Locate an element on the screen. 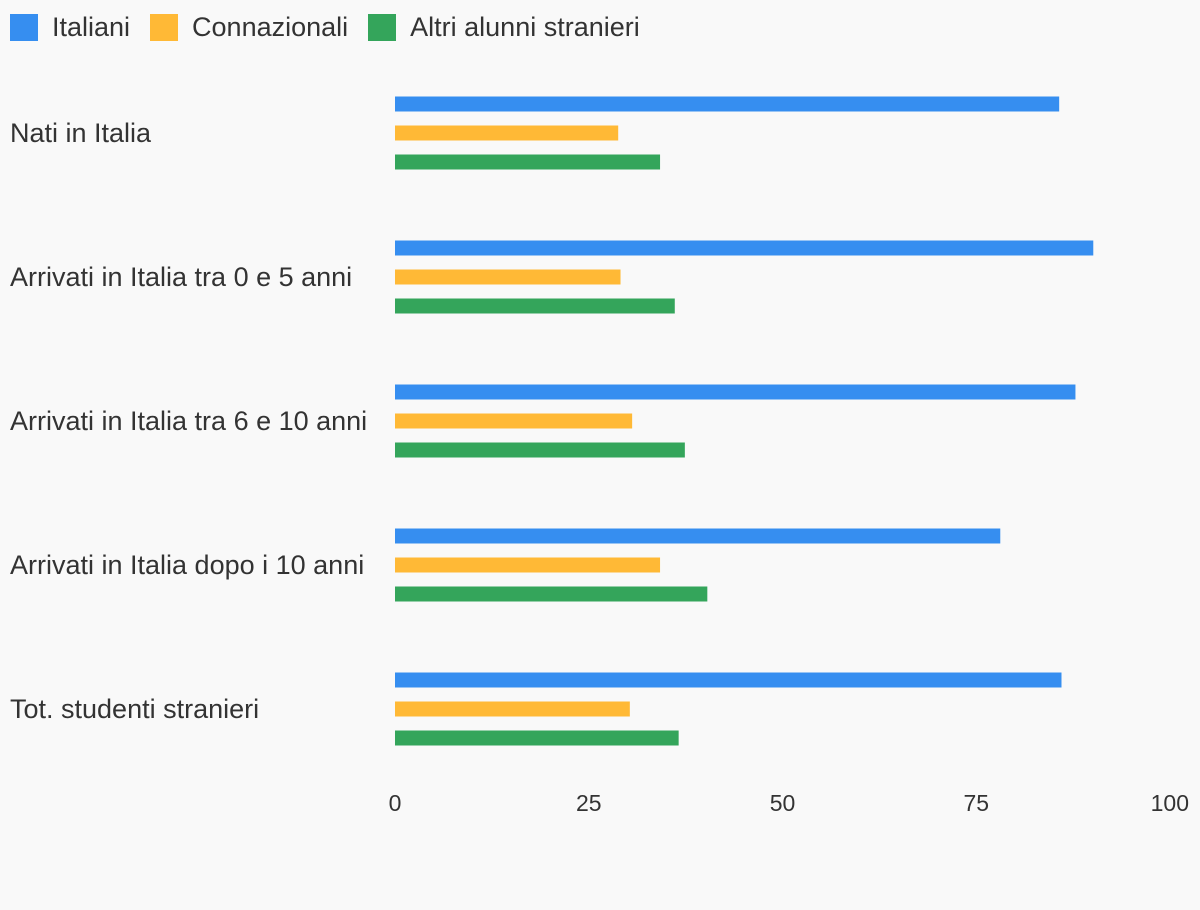  bar-connazionali-arrivati-in-italia-tra-6-e-10-anni is located at coordinates (514, 421).